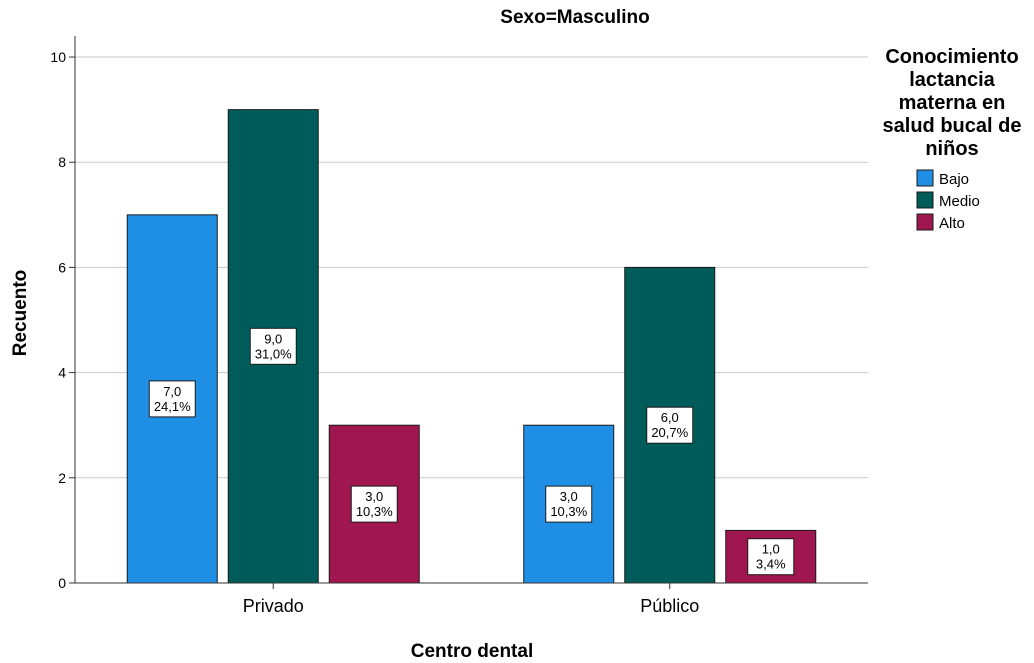 This screenshot has height=663, width=1034. What do you see at coordinates (771, 564) in the screenshot?
I see `data-label-text: 3,4%` at bounding box center [771, 564].